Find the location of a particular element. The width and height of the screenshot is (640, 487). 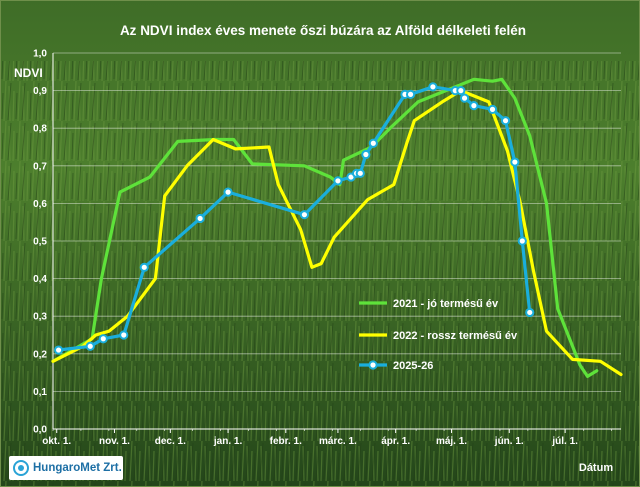

x-tick-label: jún. 1. is located at coordinates (509, 441).